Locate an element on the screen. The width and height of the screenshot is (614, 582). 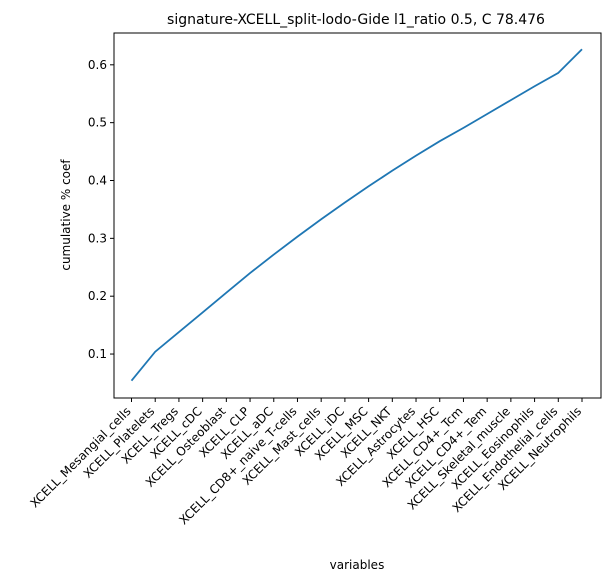
y-tick-label-4: 0.5 is located at coordinates (97, 123).